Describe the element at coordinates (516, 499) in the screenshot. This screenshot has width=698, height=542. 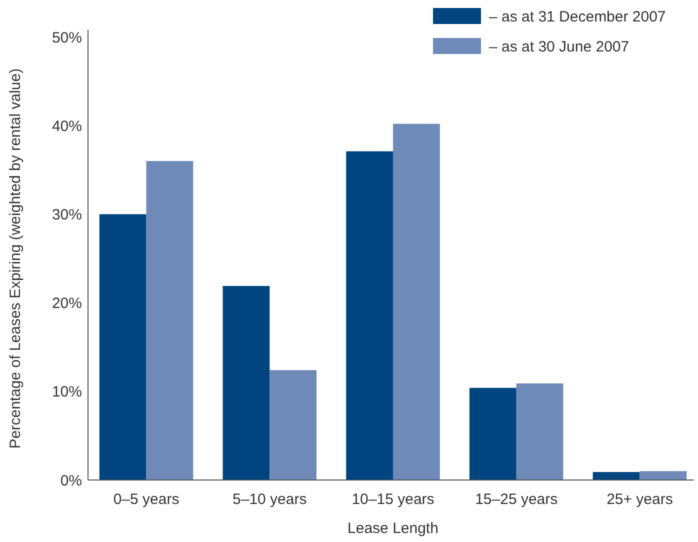
I see `x-tick-label: 15–25 years` at that location.